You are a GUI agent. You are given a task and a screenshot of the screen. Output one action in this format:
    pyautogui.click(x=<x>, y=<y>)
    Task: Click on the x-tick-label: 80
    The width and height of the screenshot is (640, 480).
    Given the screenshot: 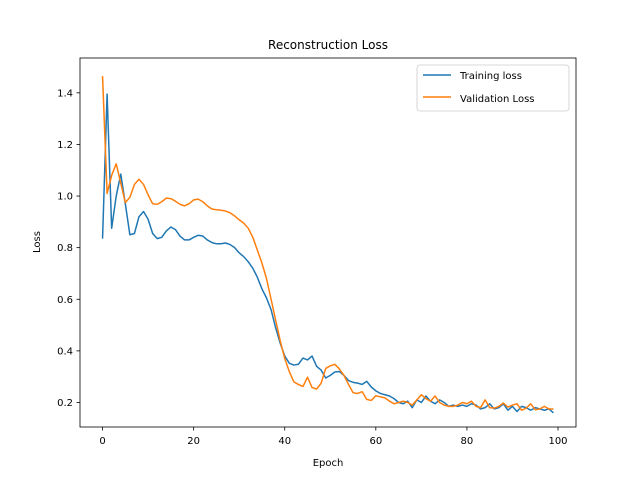 What is the action you would take?
    pyautogui.click(x=467, y=441)
    